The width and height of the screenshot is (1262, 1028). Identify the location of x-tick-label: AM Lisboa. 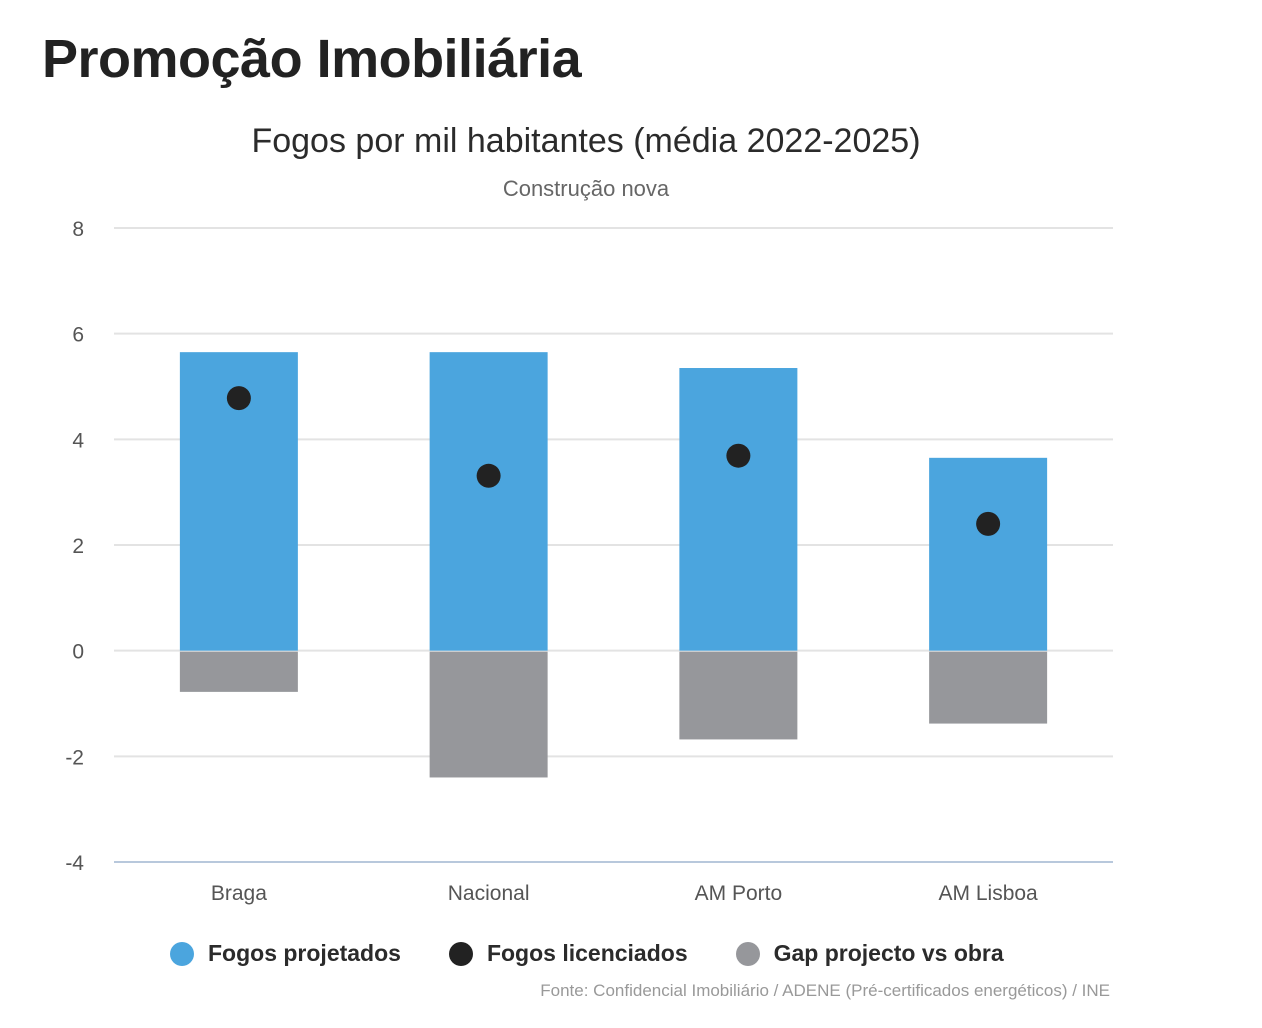
(989, 893).